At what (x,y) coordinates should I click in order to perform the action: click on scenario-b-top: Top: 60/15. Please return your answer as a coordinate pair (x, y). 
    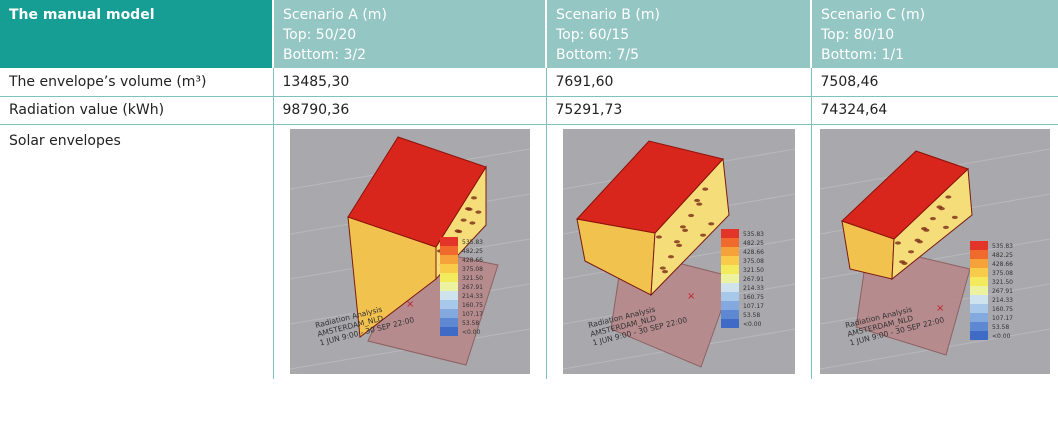
    Looking at the image, I should click on (593, 35).